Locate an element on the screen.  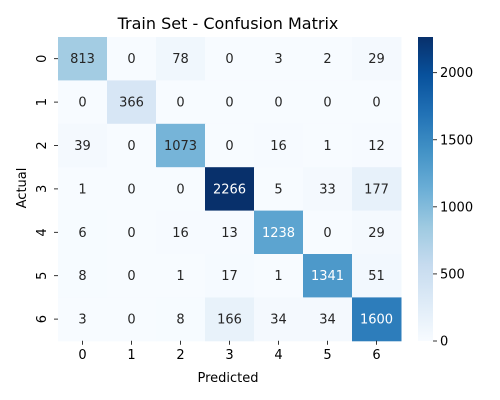
y-axis-label: Actual is located at coordinates (22, 188).